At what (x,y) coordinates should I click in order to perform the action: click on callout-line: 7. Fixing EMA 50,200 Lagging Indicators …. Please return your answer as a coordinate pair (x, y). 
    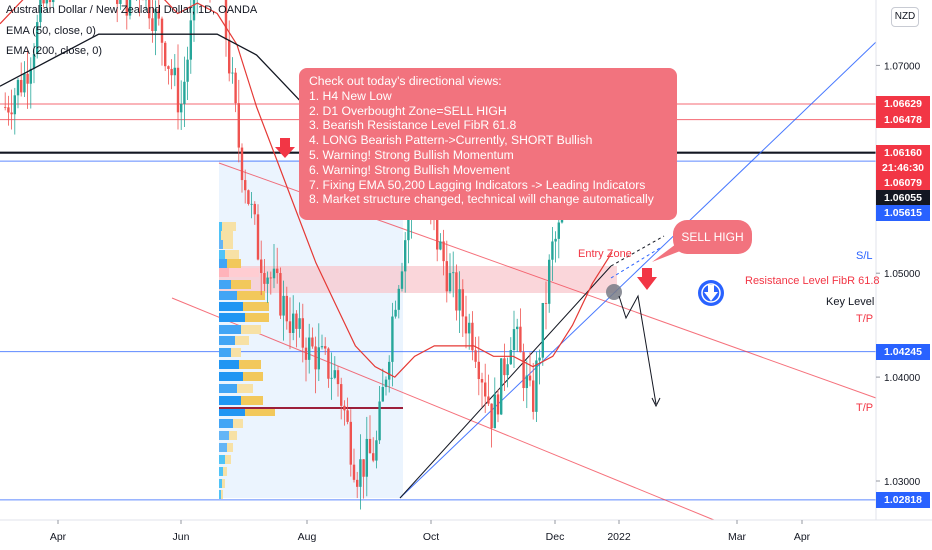
    Looking at the image, I should click on (477, 184).